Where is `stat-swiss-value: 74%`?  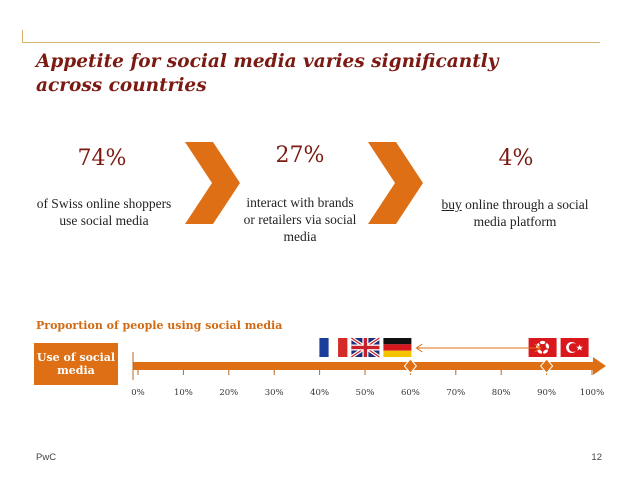
stat-swiss-value: 74% is located at coordinates (102, 158).